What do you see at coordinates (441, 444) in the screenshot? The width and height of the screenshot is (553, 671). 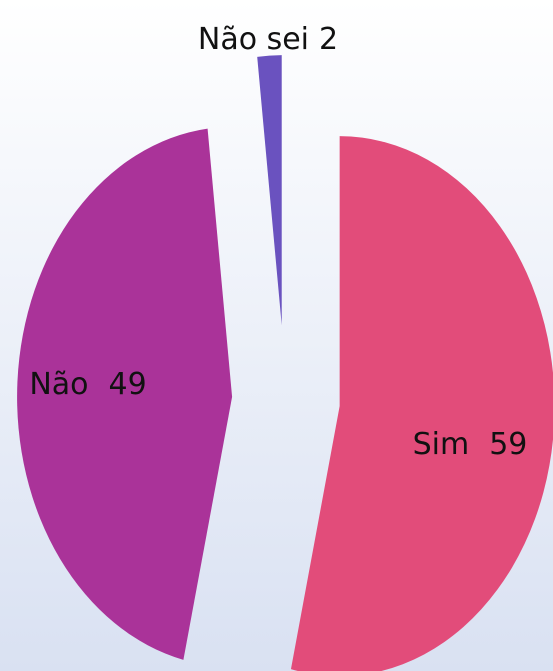 I see `label-category: Sim` at bounding box center [441, 444].